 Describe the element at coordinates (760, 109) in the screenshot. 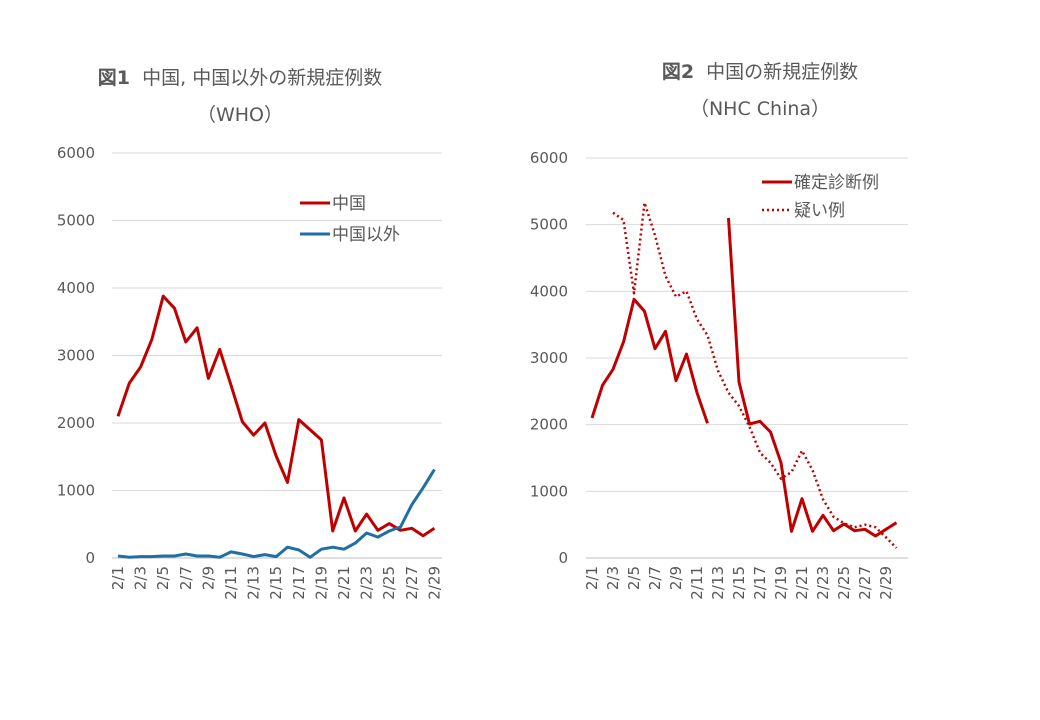

I see `chart-subtitle: （NHC China）` at that location.